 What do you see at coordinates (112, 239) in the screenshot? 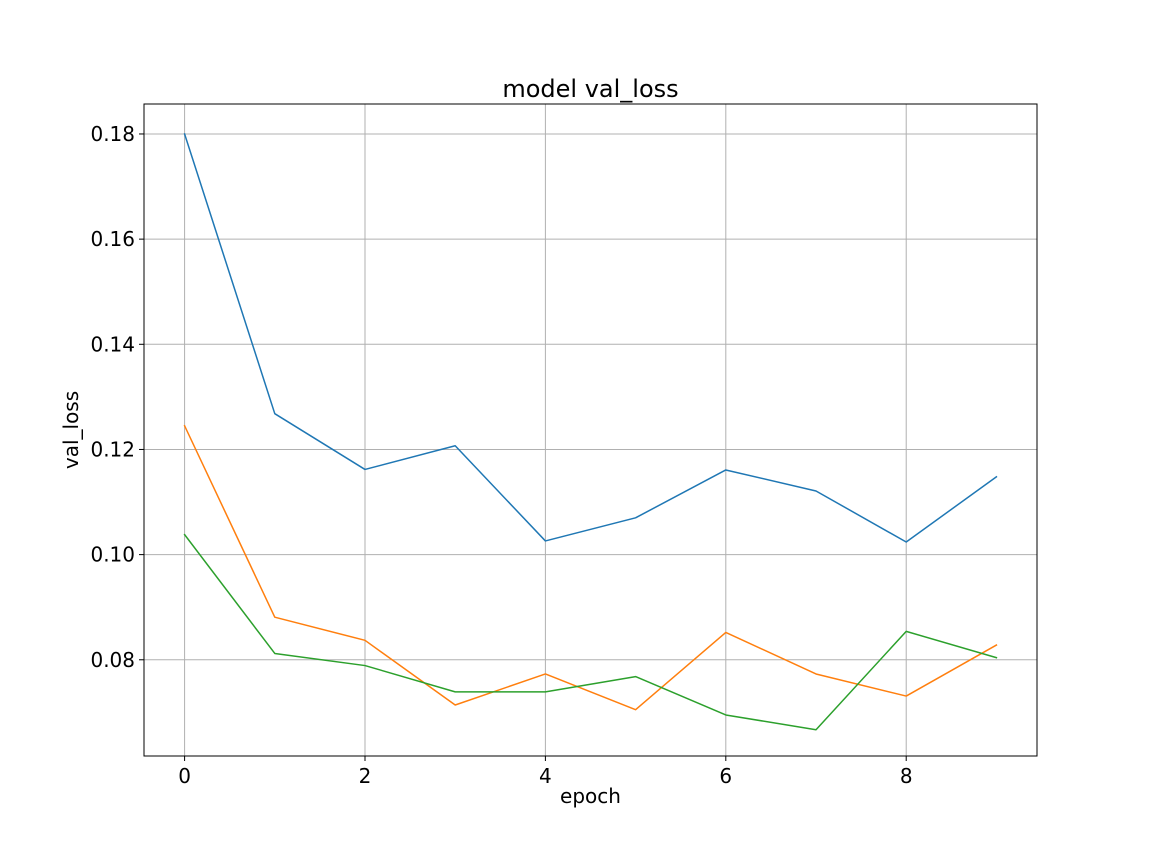
I see `y-tick-label: 0.16` at bounding box center [112, 239].